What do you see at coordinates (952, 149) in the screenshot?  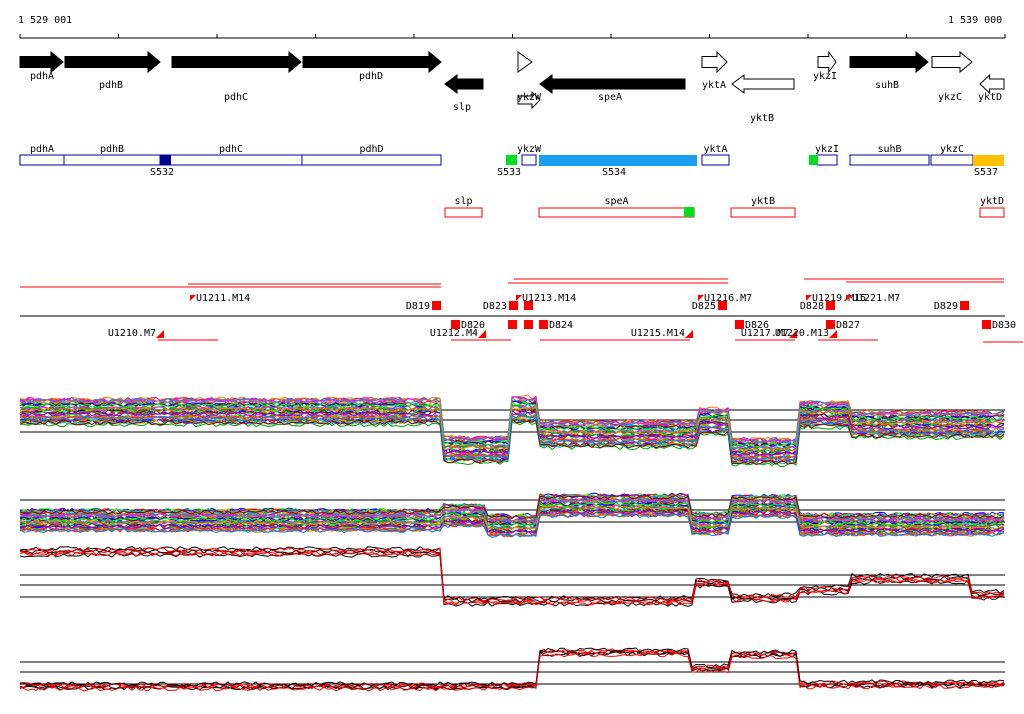 I see `segment-label-ykzC: ykzC` at bounding box center [952, 149].